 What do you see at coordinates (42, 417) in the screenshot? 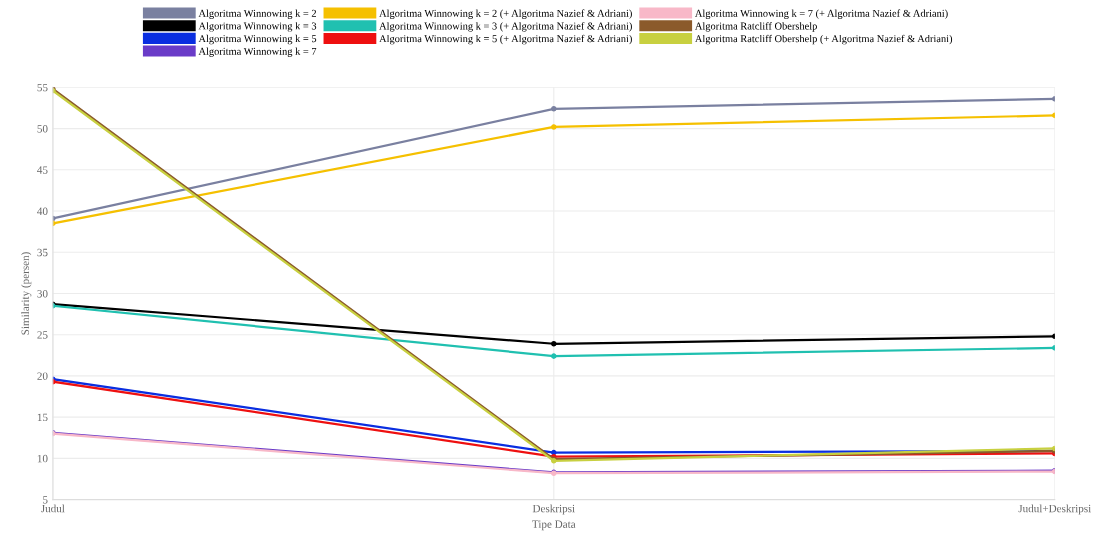
I see `y-tick-label: 15` at bounding box center [42, 417].